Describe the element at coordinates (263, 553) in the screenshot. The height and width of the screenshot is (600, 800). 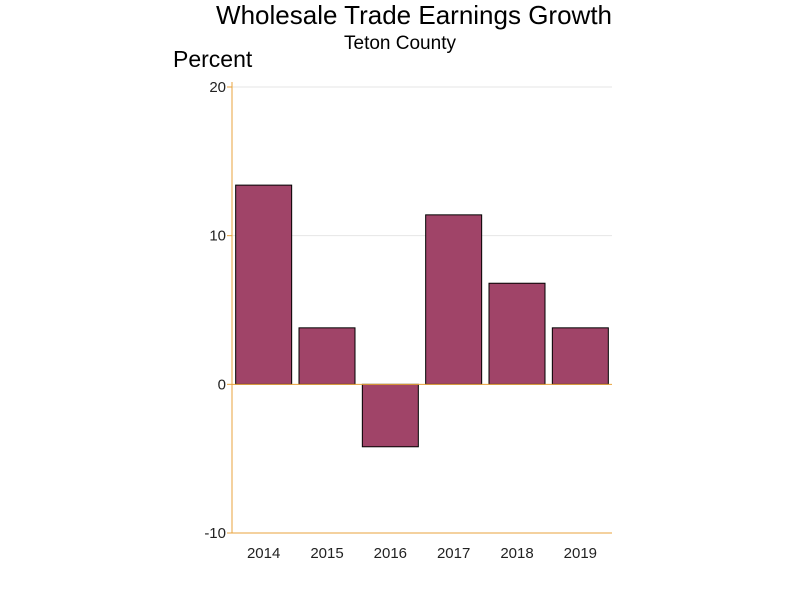
I see `x-tick-label: 2014` at that location.